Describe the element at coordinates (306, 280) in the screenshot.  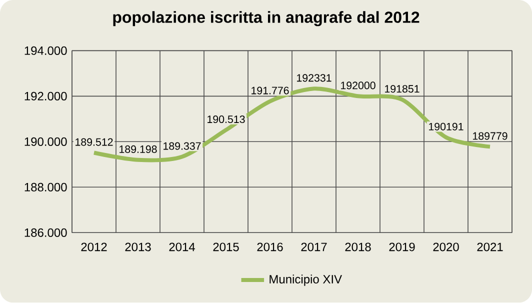
I see `legend-label: Municipio XIV` at that location.